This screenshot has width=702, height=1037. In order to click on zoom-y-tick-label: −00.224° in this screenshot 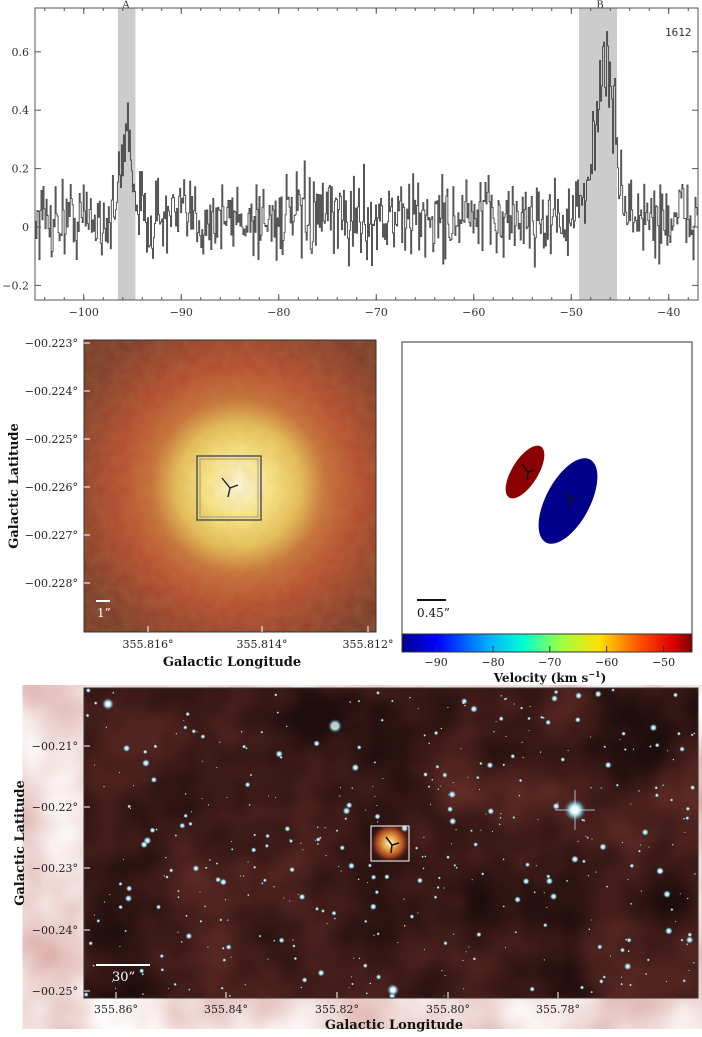, I will do `click(51, 391)`.